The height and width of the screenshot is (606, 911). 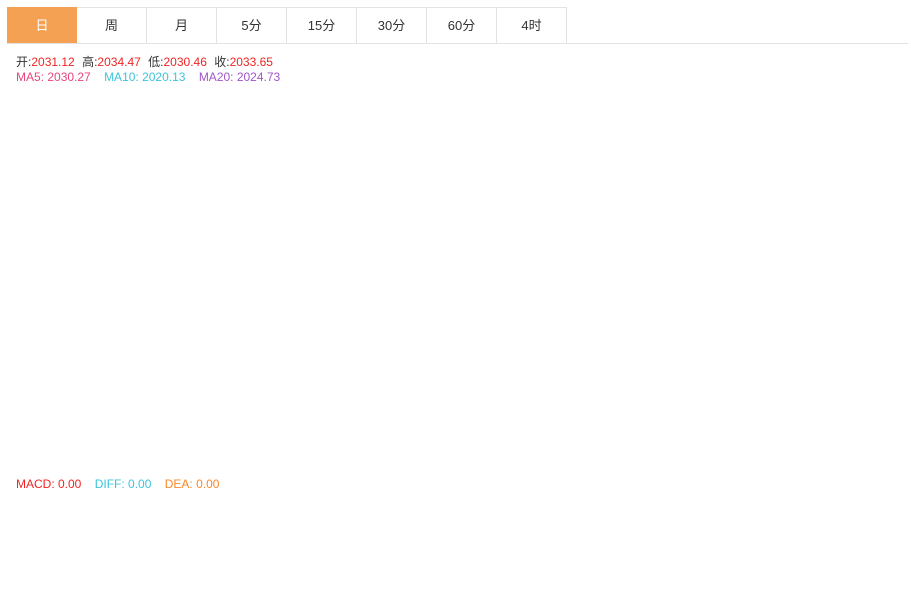 What do you see at coordinates (146, 61) in the screenshot?
I see `ohlc-readout: 开:2031.12 高:2034.47 低:2030.46 收:2033.65` at bounding box center [146, 61].